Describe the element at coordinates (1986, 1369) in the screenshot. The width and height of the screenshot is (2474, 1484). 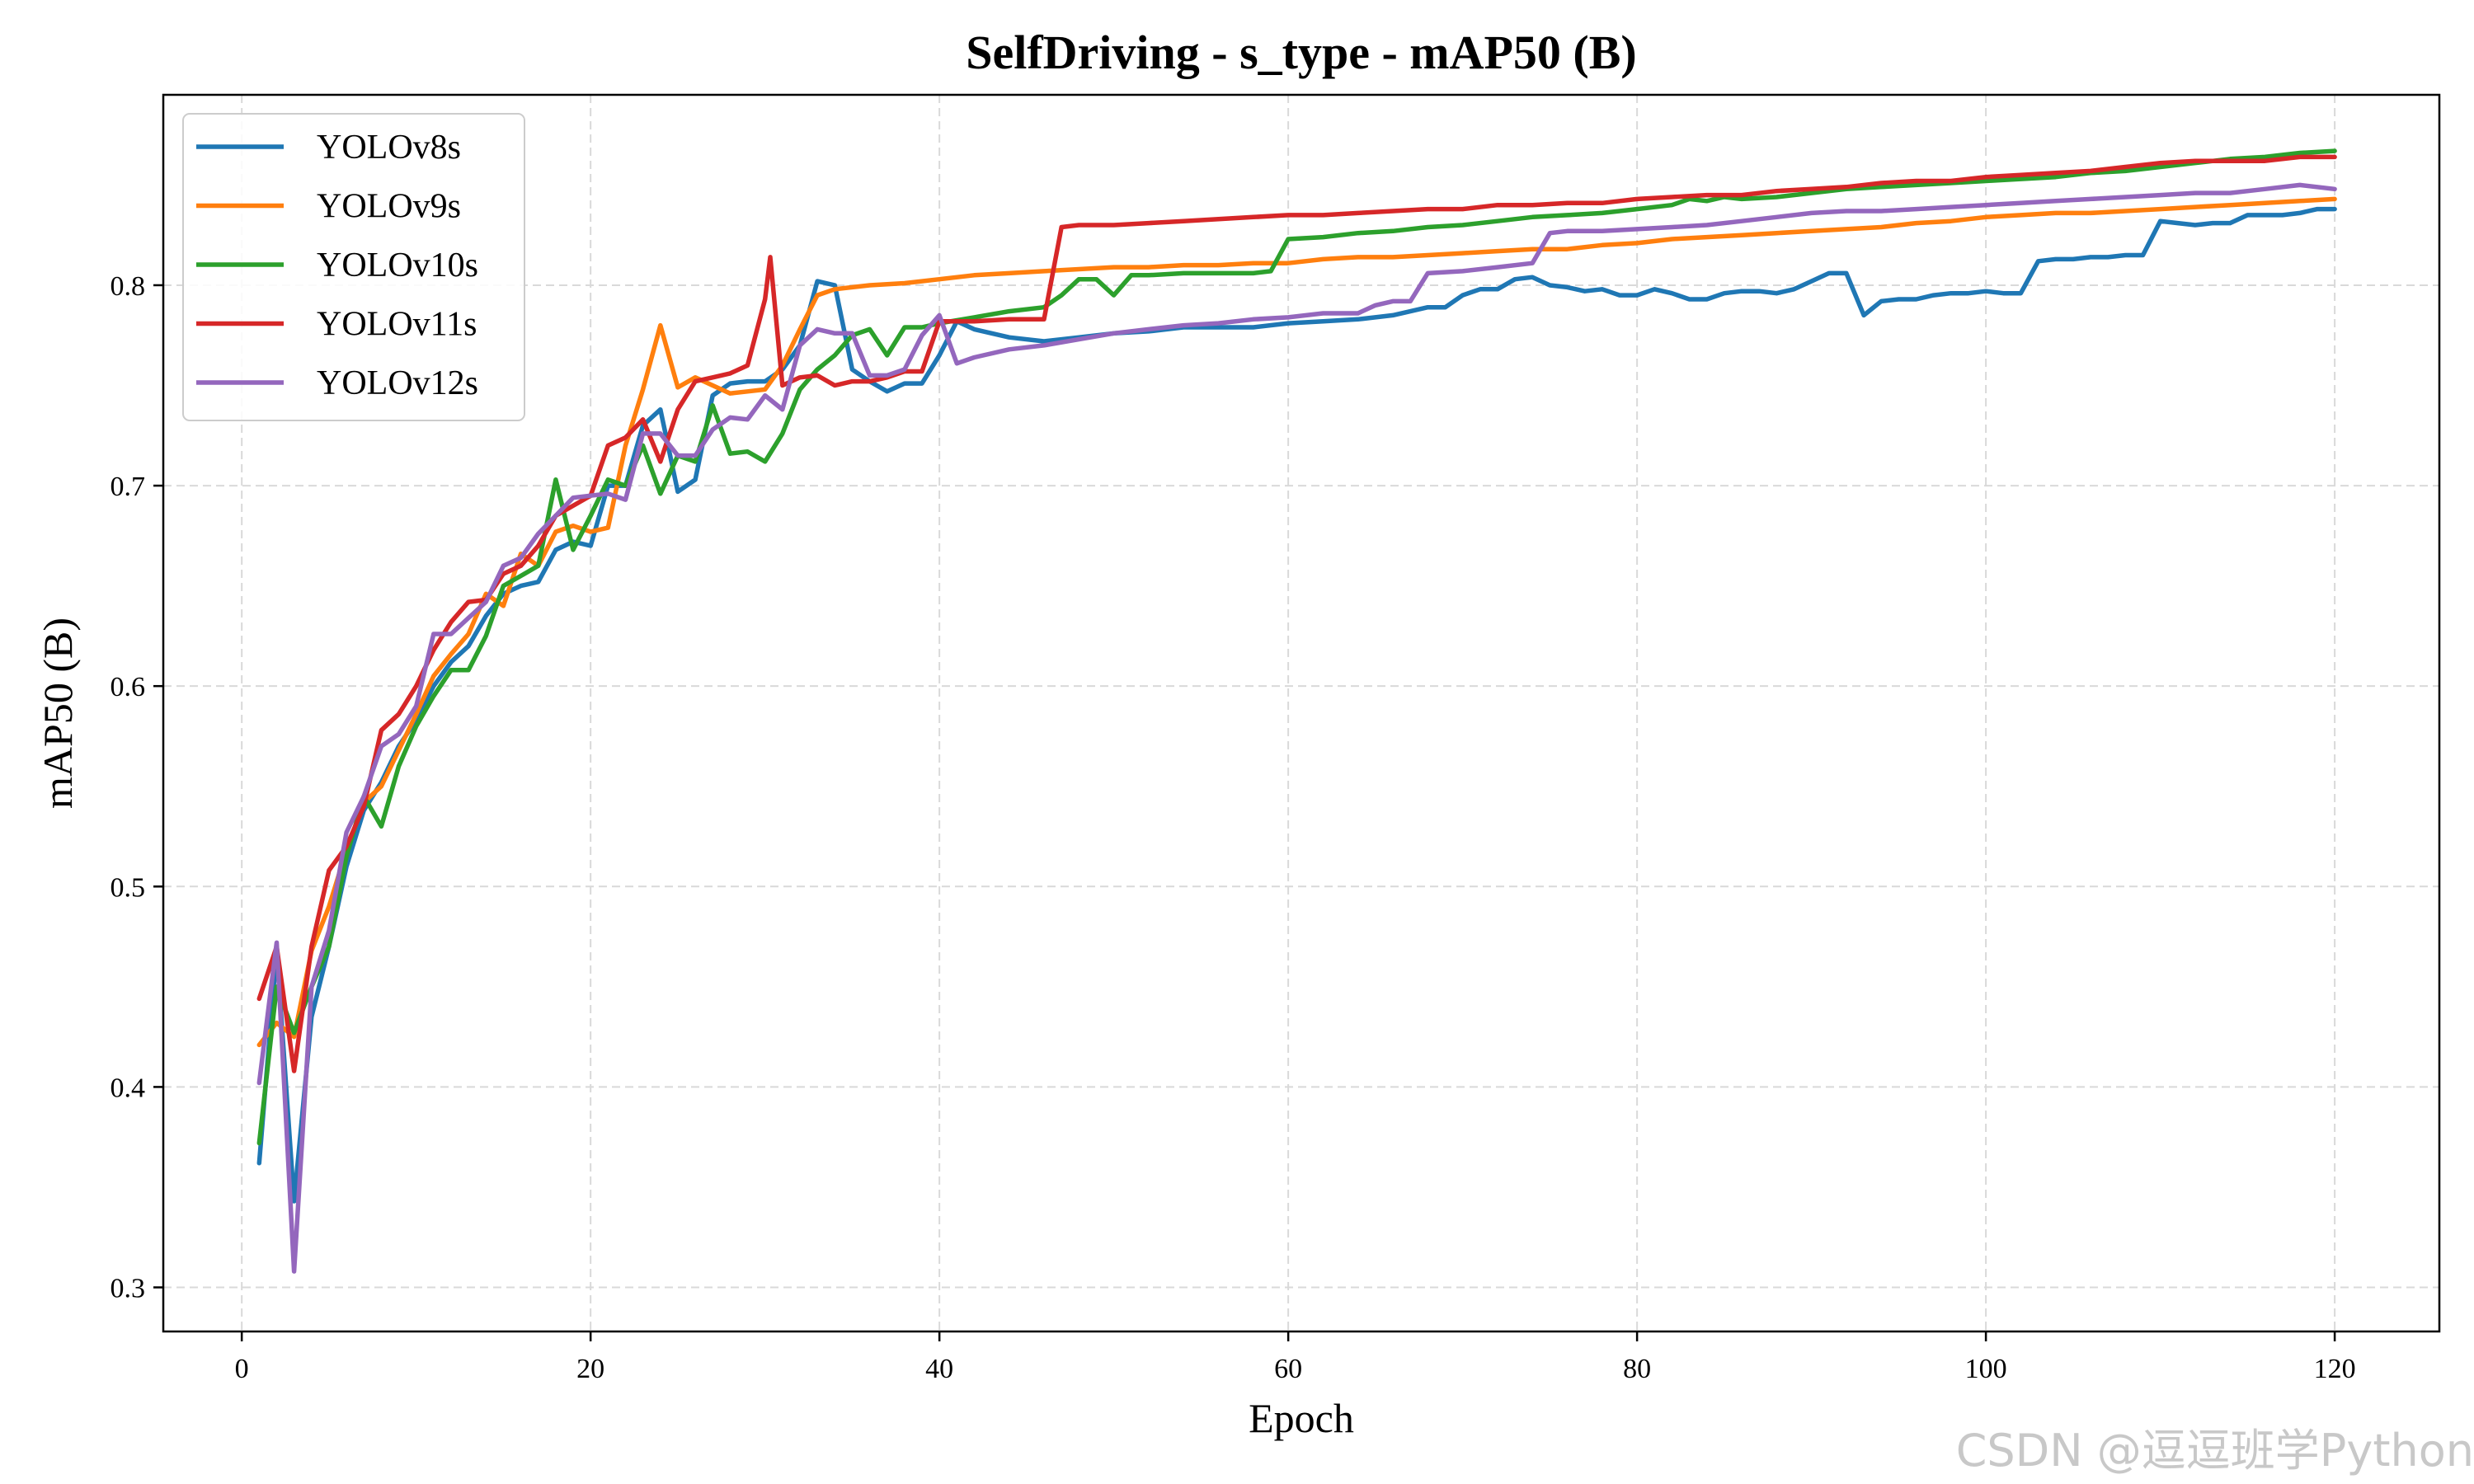
I see `x-tick-label: 100` at that location.